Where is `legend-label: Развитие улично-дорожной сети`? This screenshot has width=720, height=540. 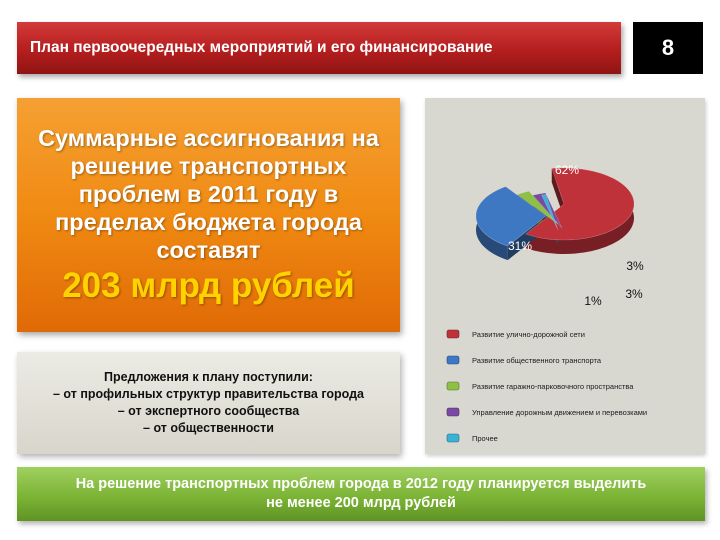
legend-label: Развитие улично-дорожной сети is located at coordinates (528, 334).